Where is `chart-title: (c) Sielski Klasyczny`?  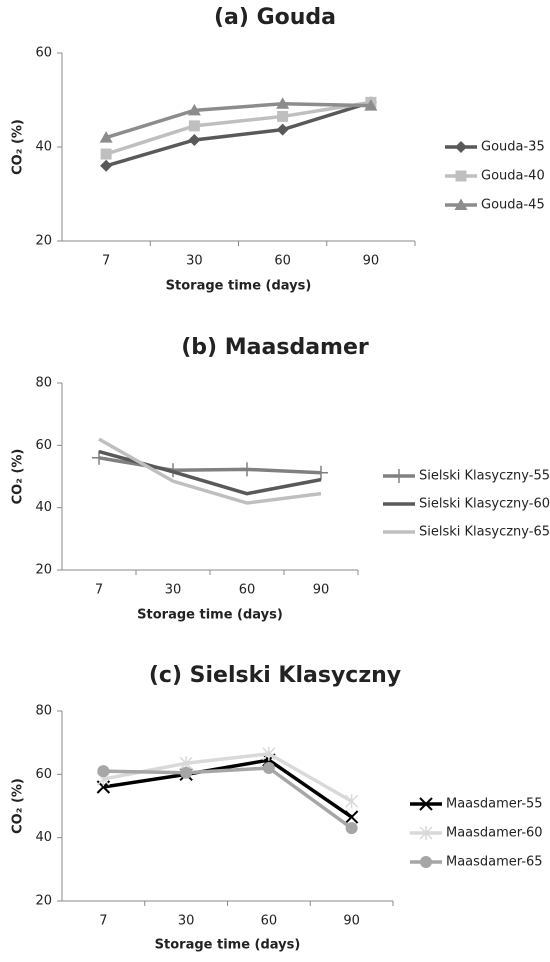 chart-title: (c) Sielski Klasyczny is located at coordinates (275, 675).